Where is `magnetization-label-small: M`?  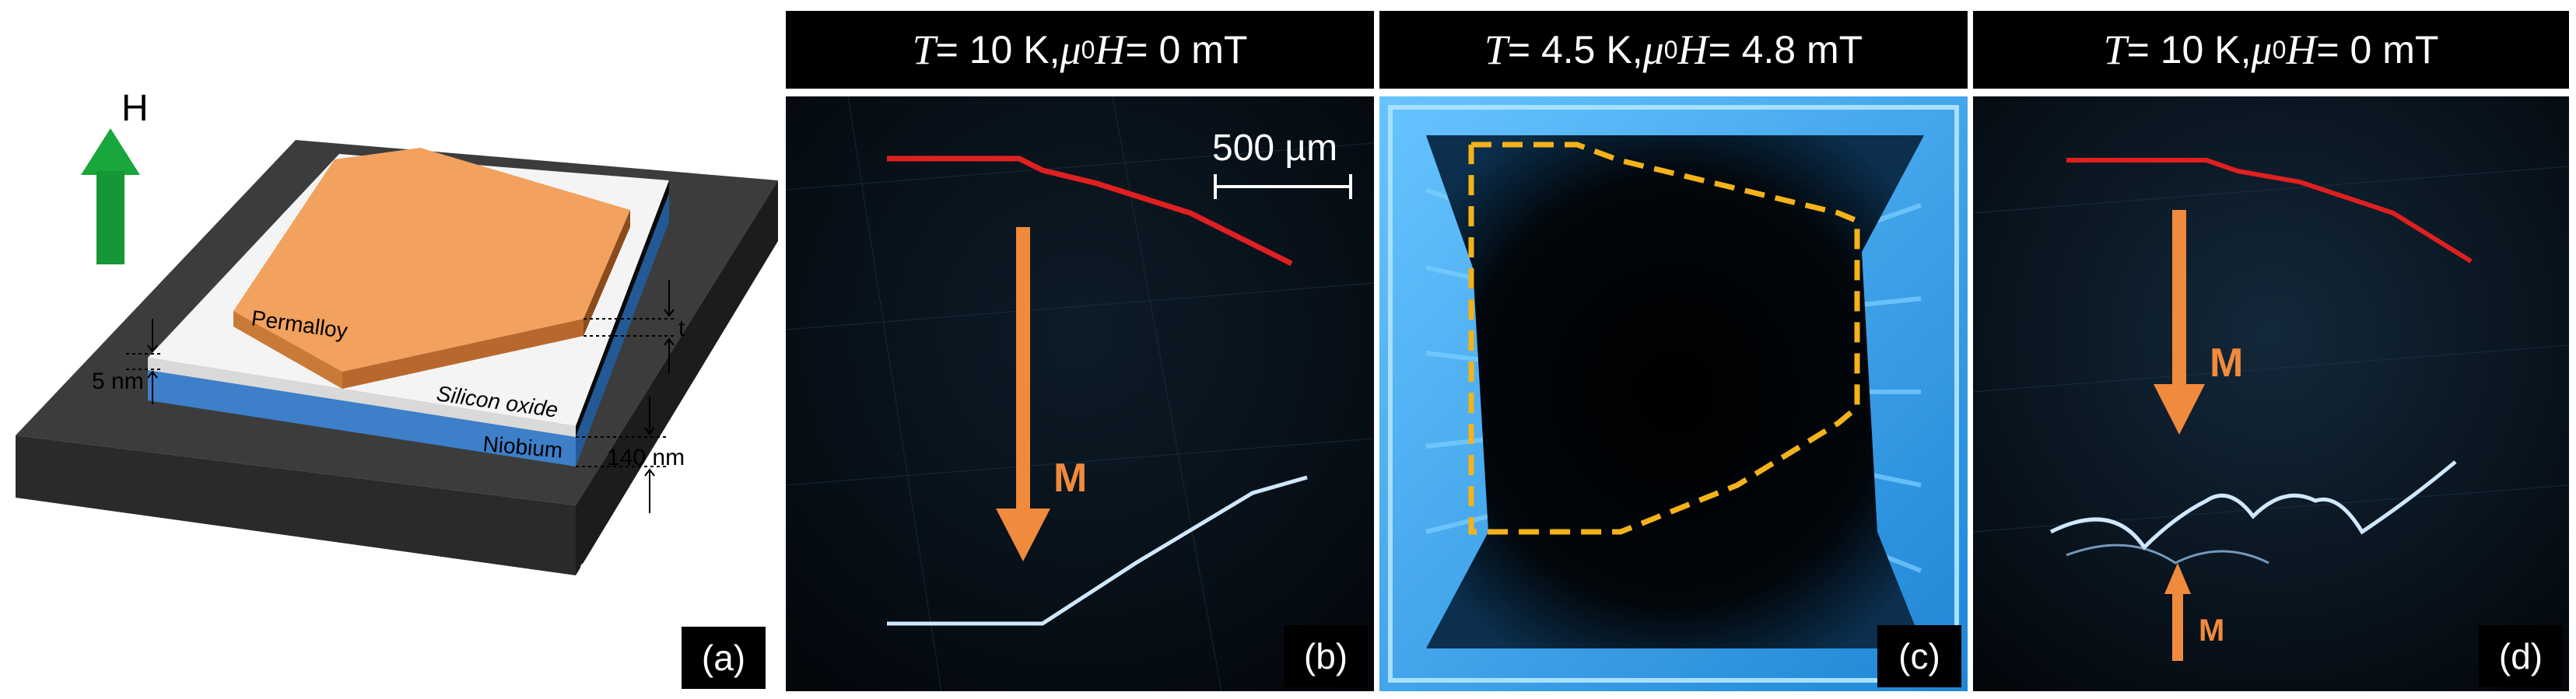
magnetization-label-small: M is located at coordinates (2212, 630).